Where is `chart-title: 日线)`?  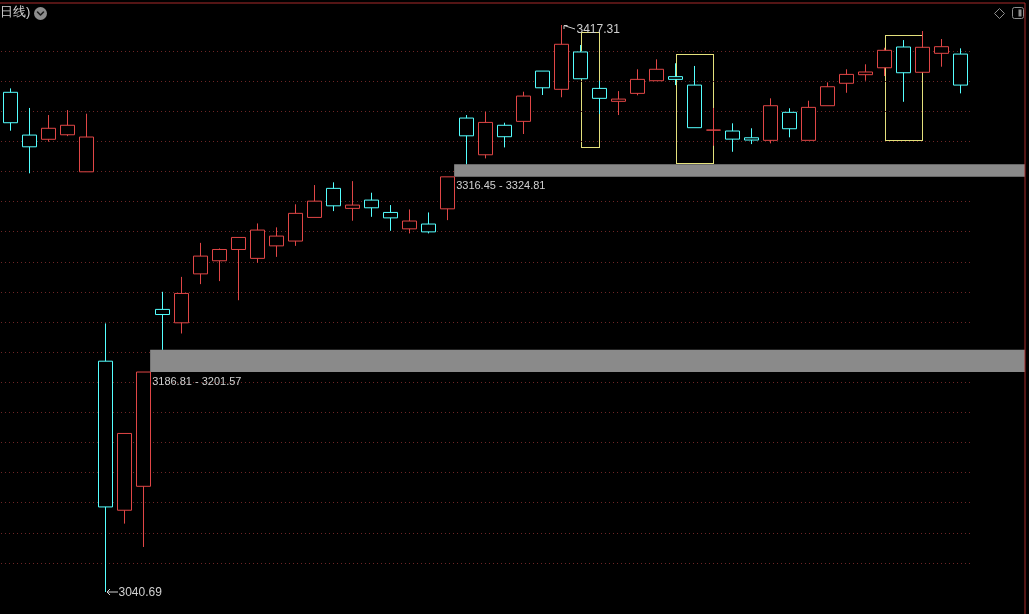
chart-title: 日线) is located at coordinates (15, 11).